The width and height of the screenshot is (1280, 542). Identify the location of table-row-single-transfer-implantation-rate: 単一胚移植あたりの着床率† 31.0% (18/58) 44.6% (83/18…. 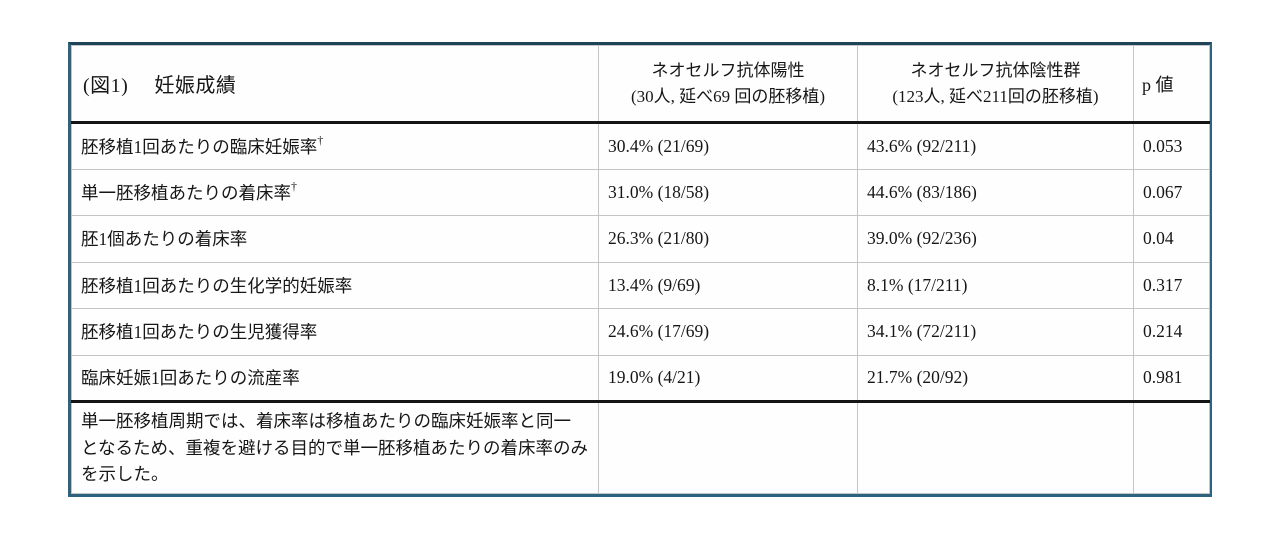
(640, 192).